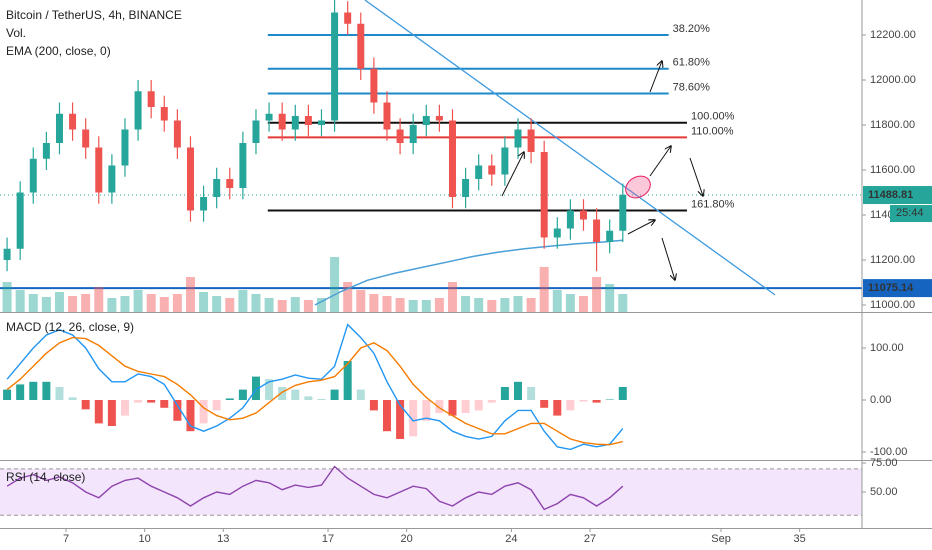 The width and height of the screenshot is (932, 550). I want to click on y-tick-label: 100.00, so click(887, 348).